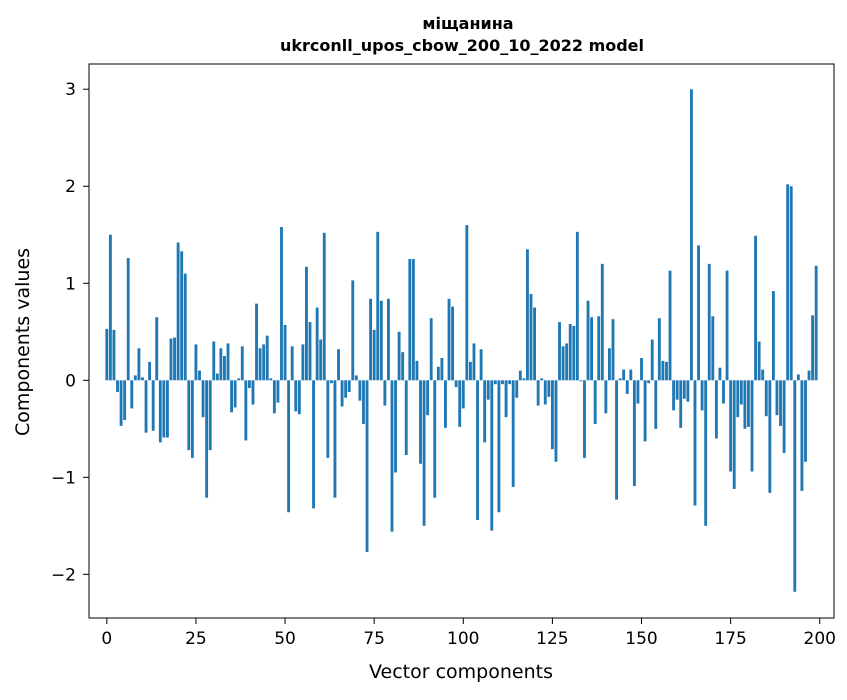 This screenshot has width=847, height=700. Describe the element at coordinates (552, 639) in the screenshot. I see `x-tick-label-125: 125` at that location.